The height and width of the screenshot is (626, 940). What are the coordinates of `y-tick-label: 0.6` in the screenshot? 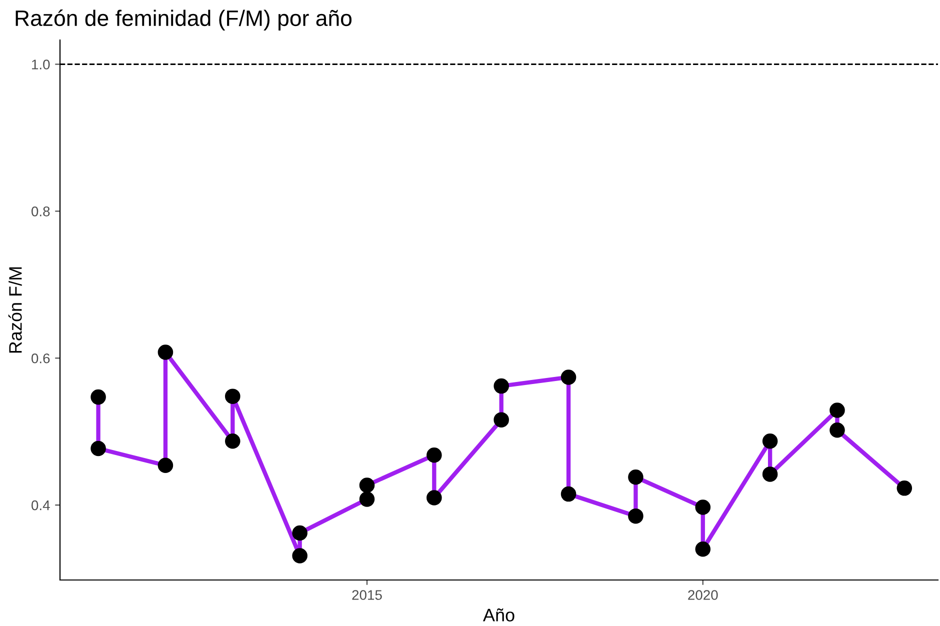 It's located at (41, 358).